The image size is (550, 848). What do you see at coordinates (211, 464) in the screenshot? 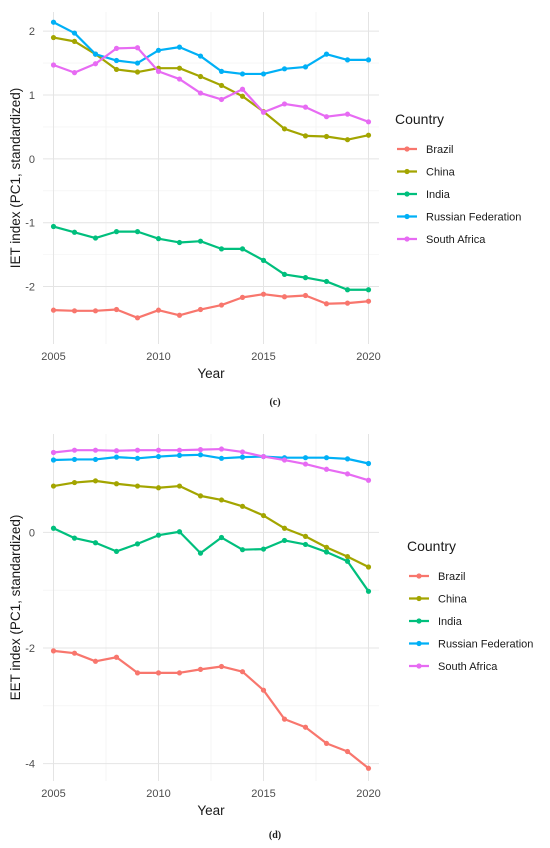
I see `series-south-africa` at bounding box center [211, 464].